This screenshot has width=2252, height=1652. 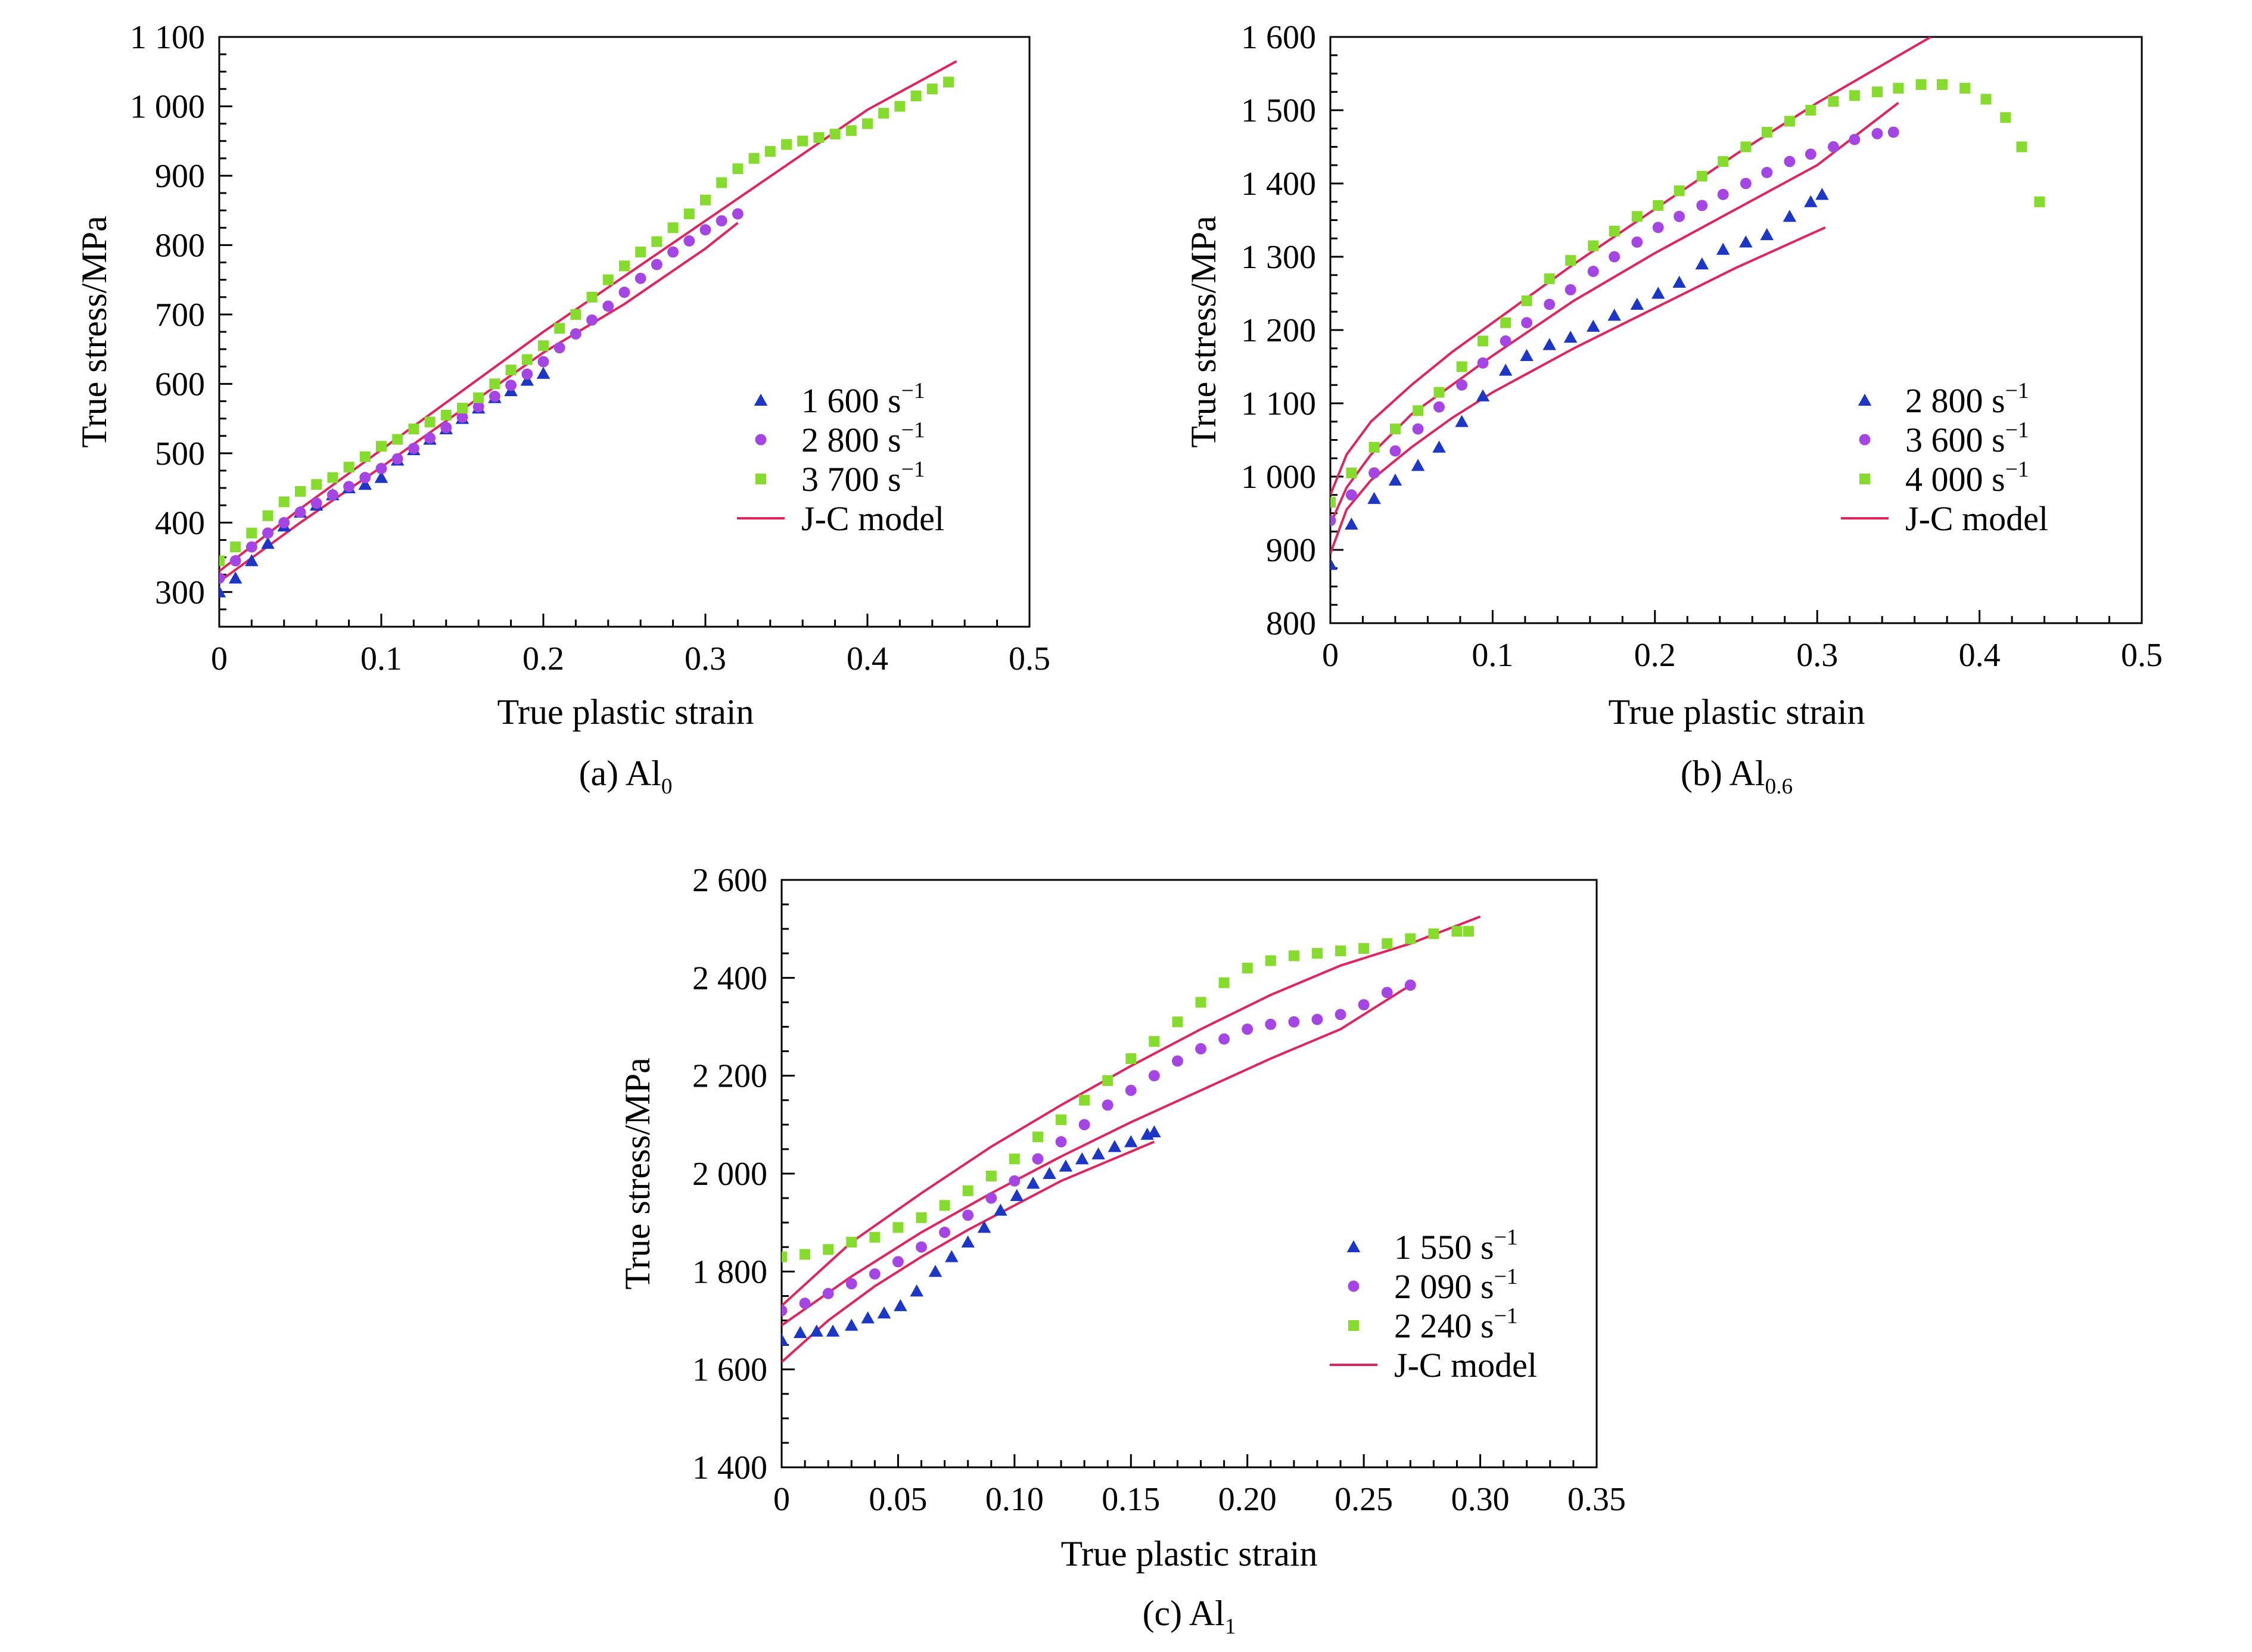 I want to click on y-tick-label: 1 800, so click(x=729, y=1271).